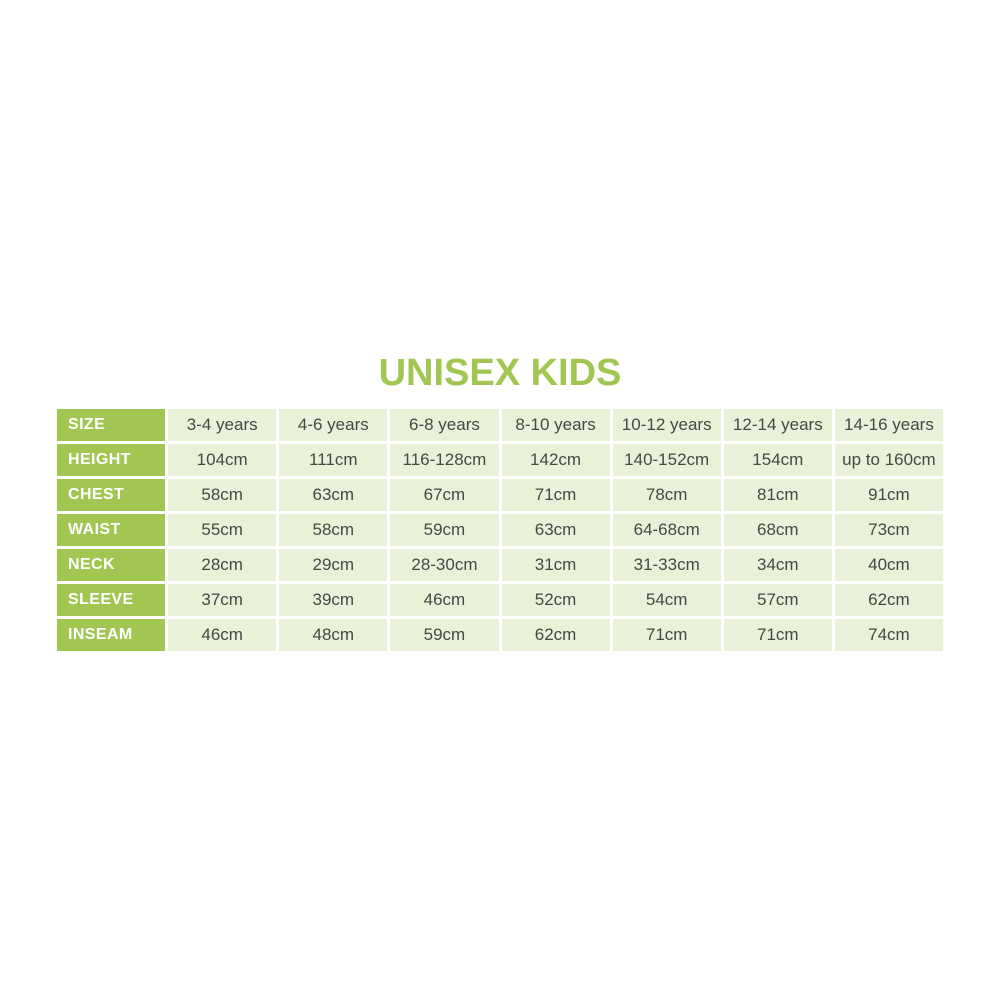 This screenshot has width=1000, height=1000. What do you see at coordinates (777, 424) in the screenshot?
I see `size-cell: 12-14 years` at bounding box center [777, 424].